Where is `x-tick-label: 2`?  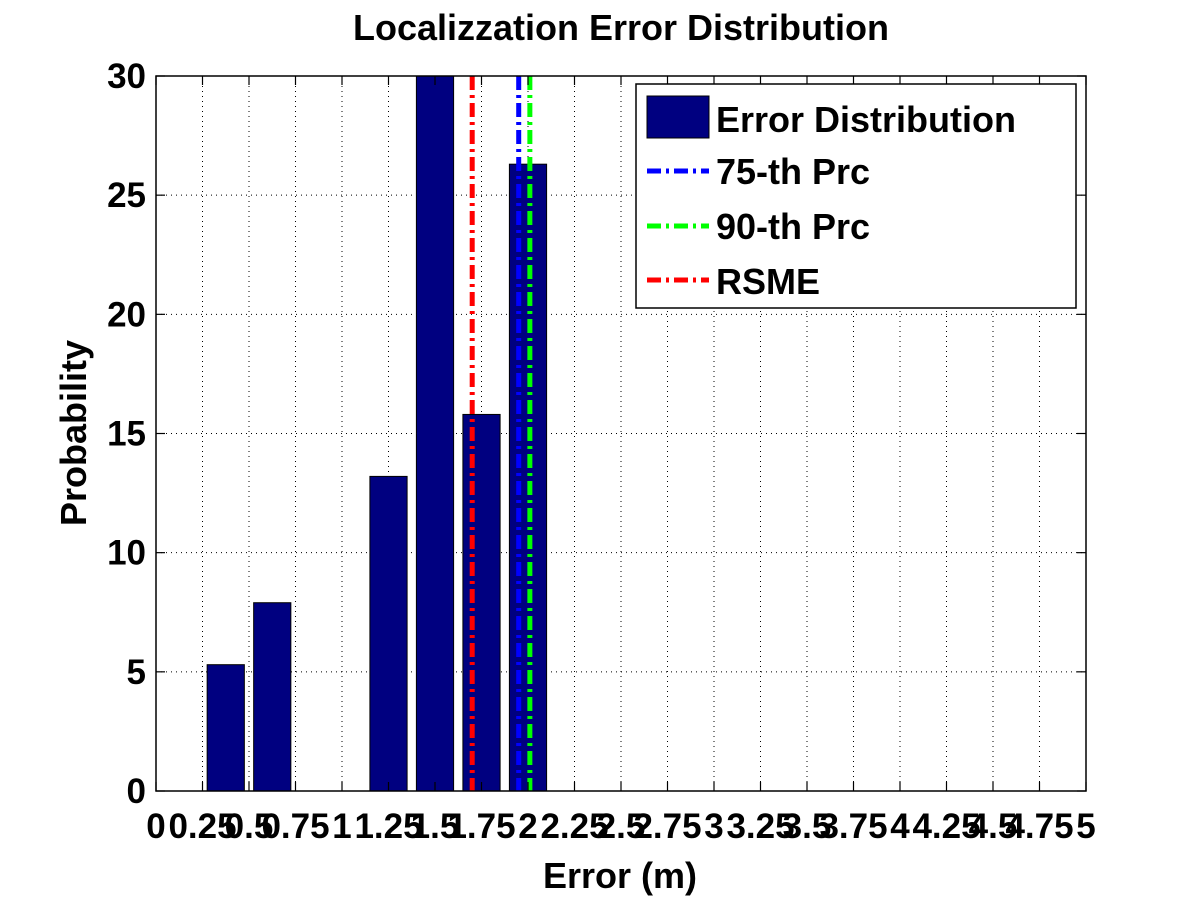 x-tick-label: 2 is located at coordinates (527, 826).